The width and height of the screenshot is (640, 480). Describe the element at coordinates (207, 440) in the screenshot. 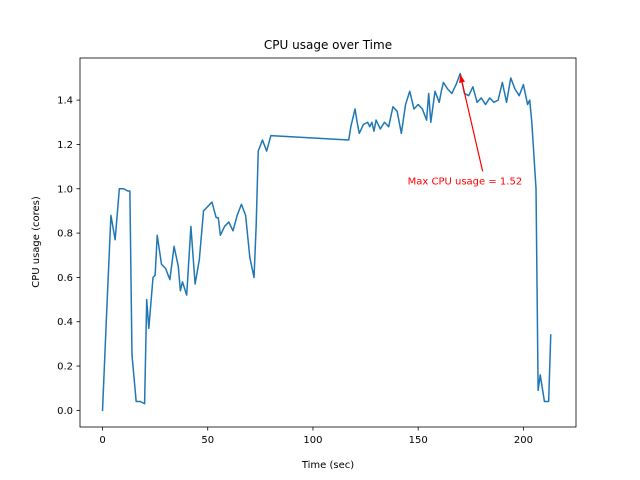

I see `x-tick-label: 50` at that location.